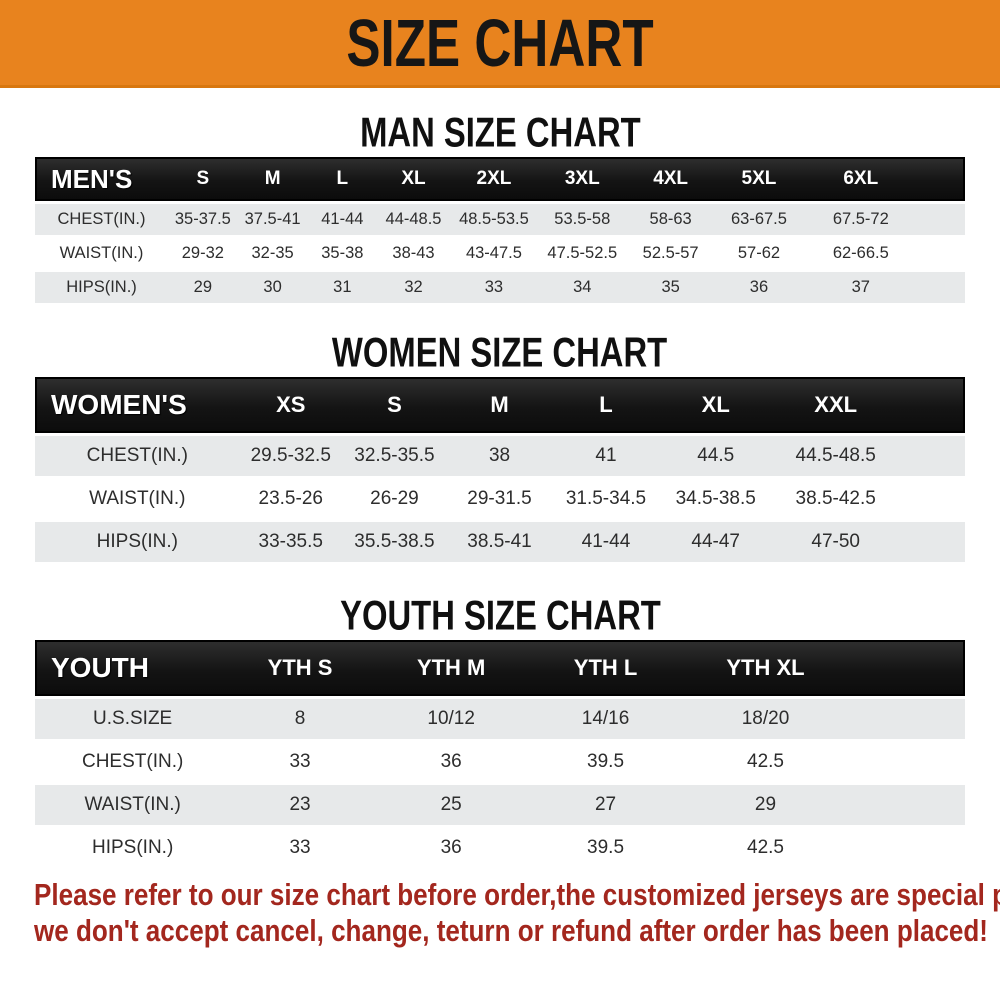 The image size is (1000, 1000). What do you see at coordinates (500, 848) in the screenshot?
I see `measurement-row: HIPS(IN.) 33 36 39.5 42.5` at bounding box center [500, 848].